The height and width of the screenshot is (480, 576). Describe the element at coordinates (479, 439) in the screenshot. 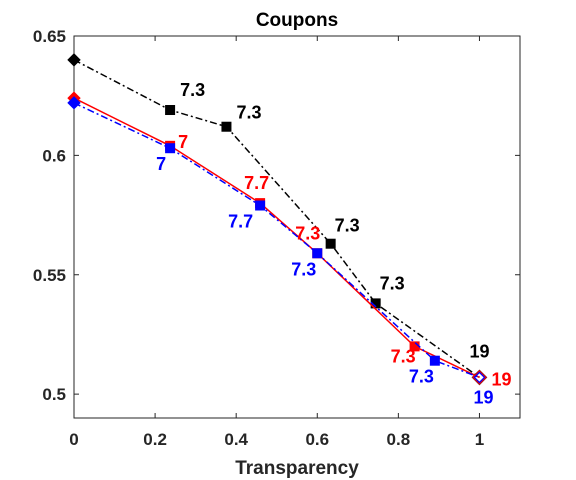

I see `x-tick-label: 1` at that location.